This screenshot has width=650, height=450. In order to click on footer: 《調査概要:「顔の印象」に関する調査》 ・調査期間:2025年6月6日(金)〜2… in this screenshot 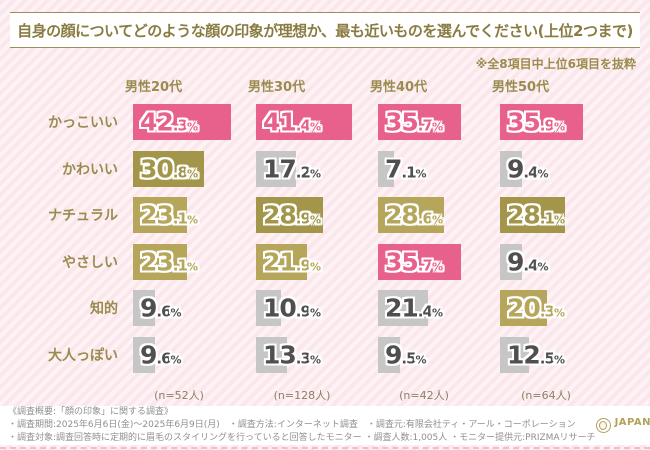, I will do `click(325, 425)`.